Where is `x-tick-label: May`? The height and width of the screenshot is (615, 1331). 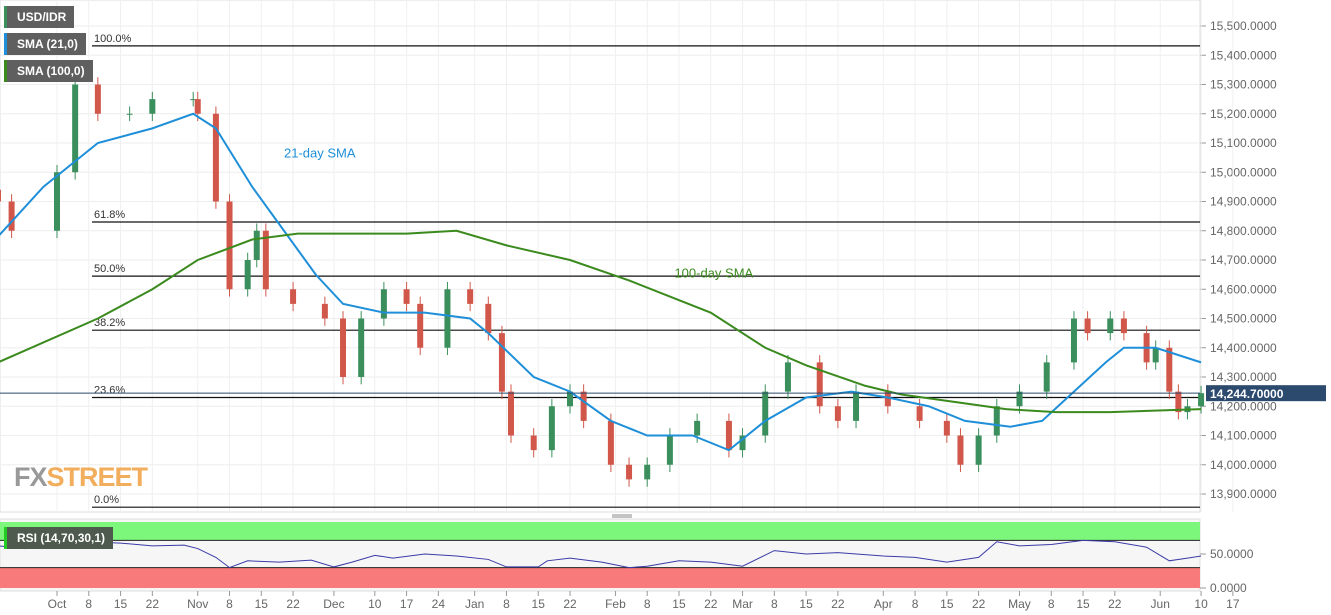
x-tick-label: May is located at coordinates (1019, 604).